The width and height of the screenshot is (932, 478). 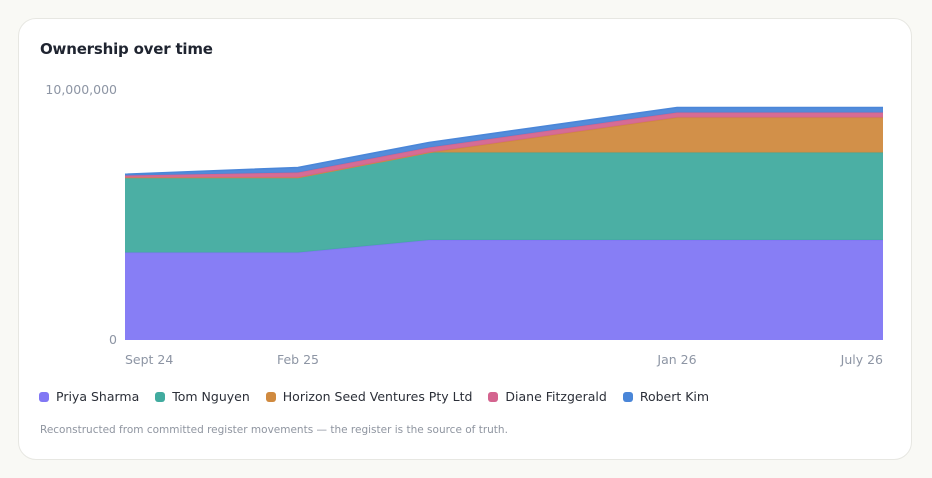 I want to click on x-tick-label: Feb 25, so click(x=298, y=359).